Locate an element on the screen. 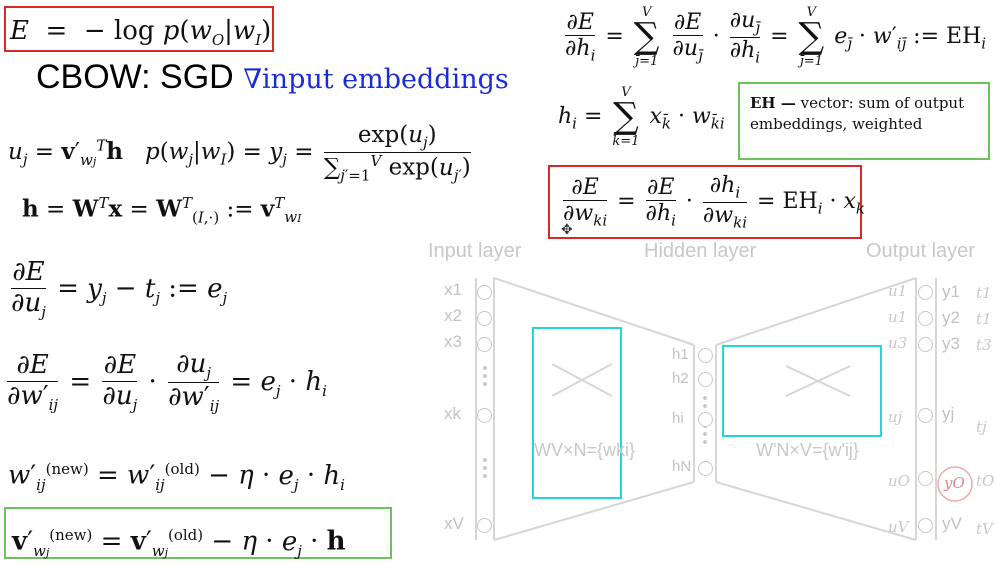 The height and width of the screenshot is (579, 998). output-target-label: tj is located at coordinates (981, 427).